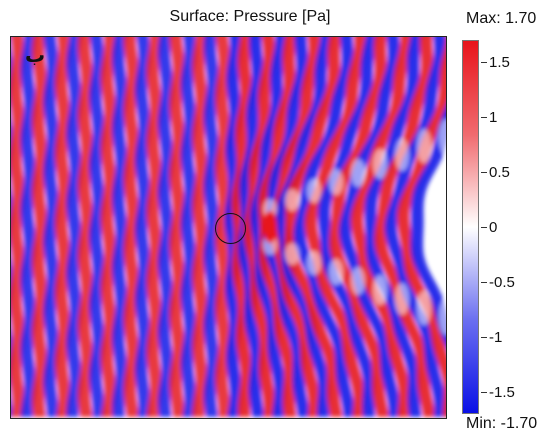 This screenshot has height=437, width=546. Describe the element at coordinates (499, 62) in the screenshot. I see `colorbar-tick-label: 1.5` at that location.